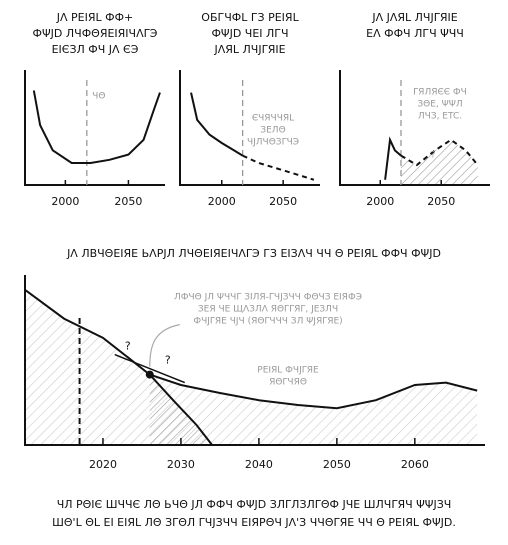 The width and height of the screenshot is (508, 545). I want to click on arrows, so click(150, 368).